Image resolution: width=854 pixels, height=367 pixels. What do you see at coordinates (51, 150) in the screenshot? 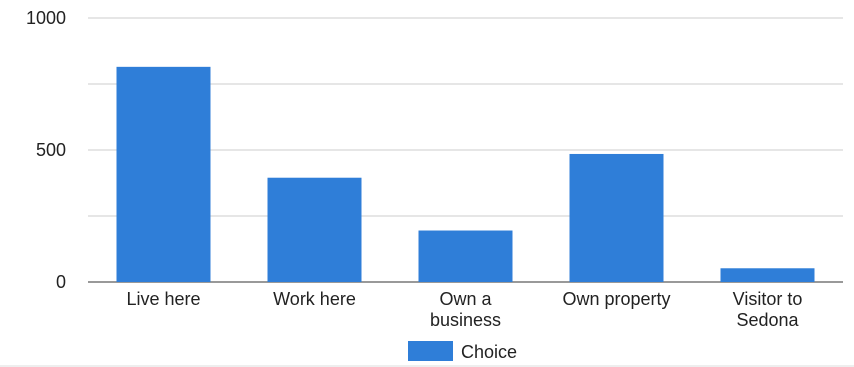
I see `y-tick-label-500: 500` at bounding box center [51, 150].